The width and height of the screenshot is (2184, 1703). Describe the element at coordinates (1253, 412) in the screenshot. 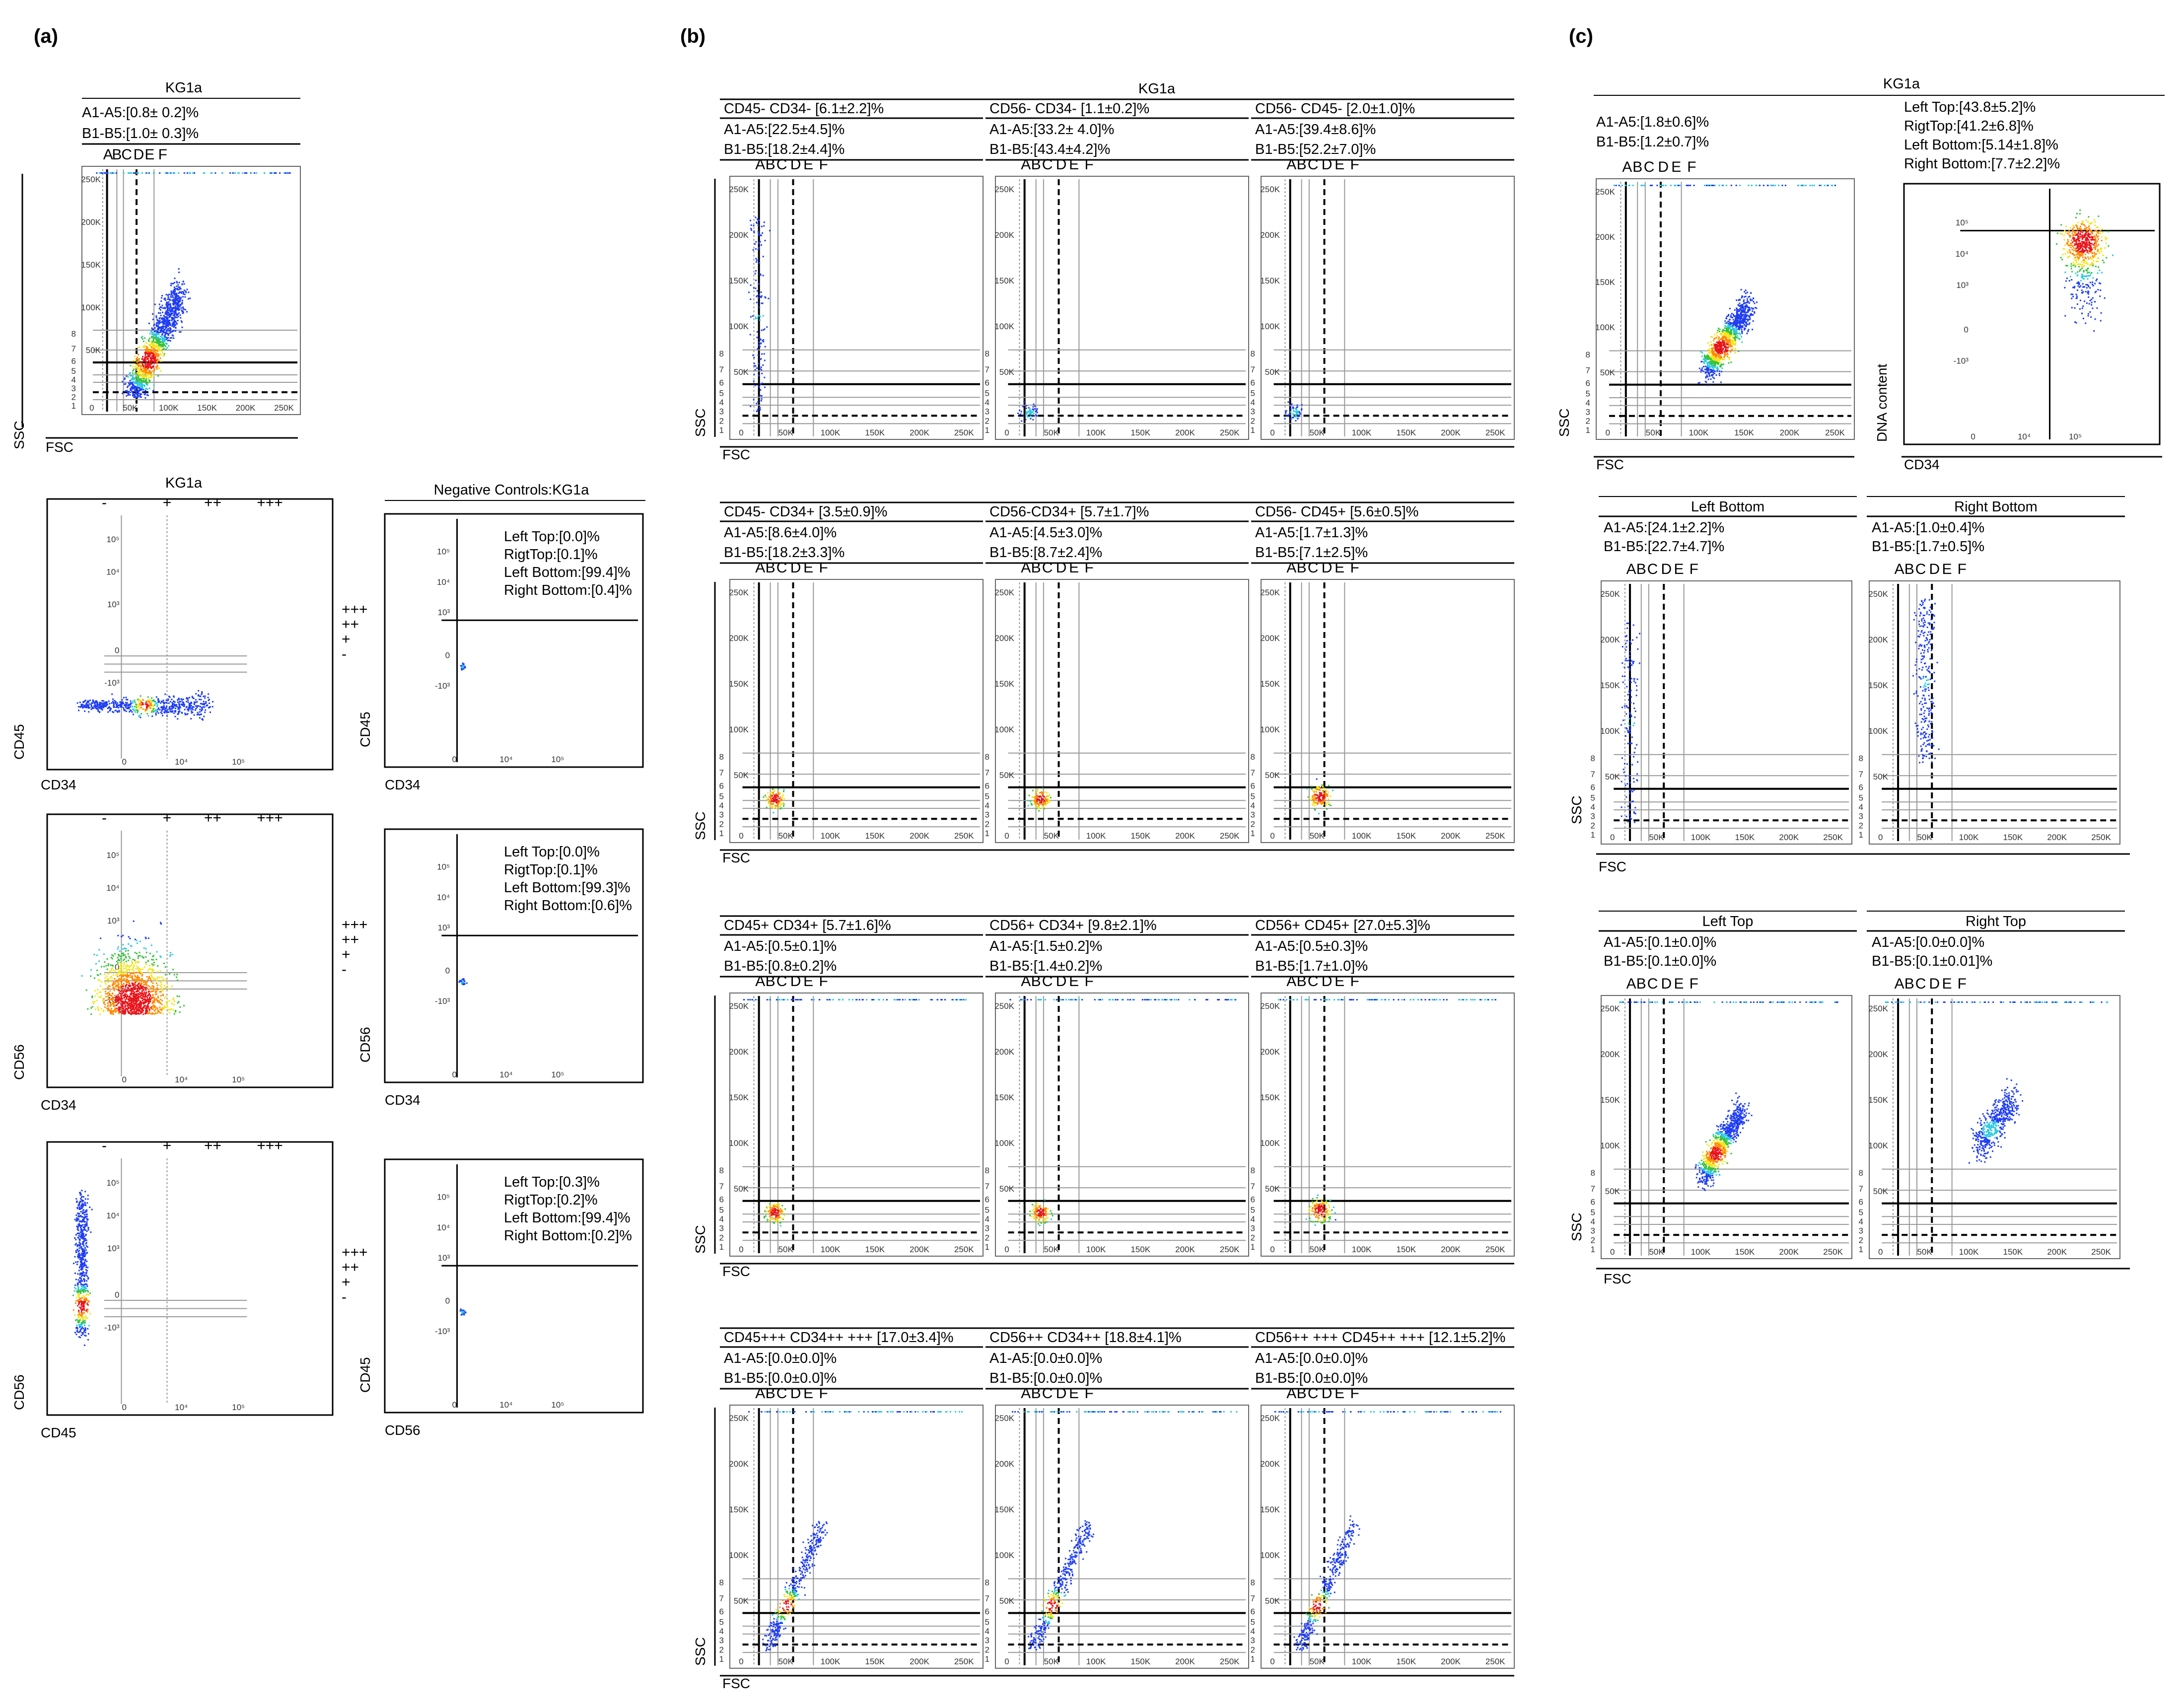

I see `b-r1-c3-plot-ygate-3: 3` at that location.